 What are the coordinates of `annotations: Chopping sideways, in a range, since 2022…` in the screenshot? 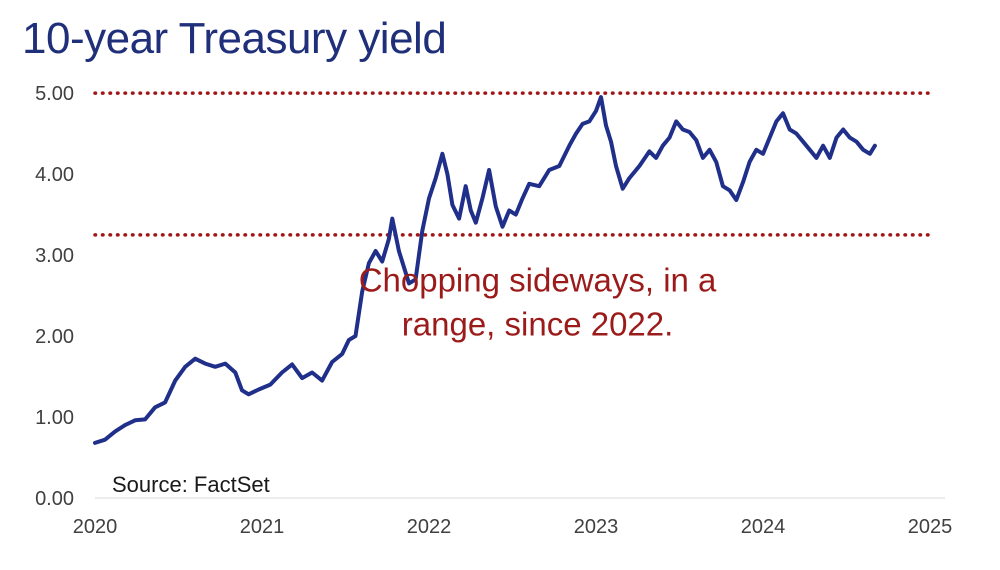 It's located at (538, 302).